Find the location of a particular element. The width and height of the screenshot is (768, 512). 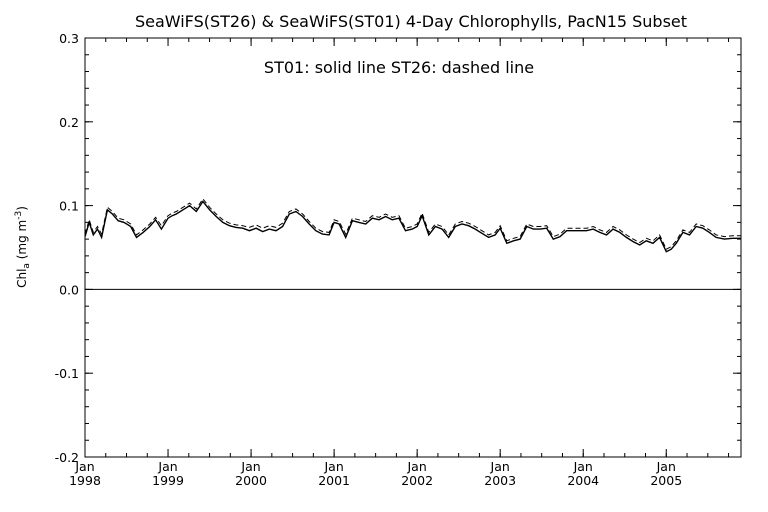

series-line-st01 is located at coordinates (412, 226).